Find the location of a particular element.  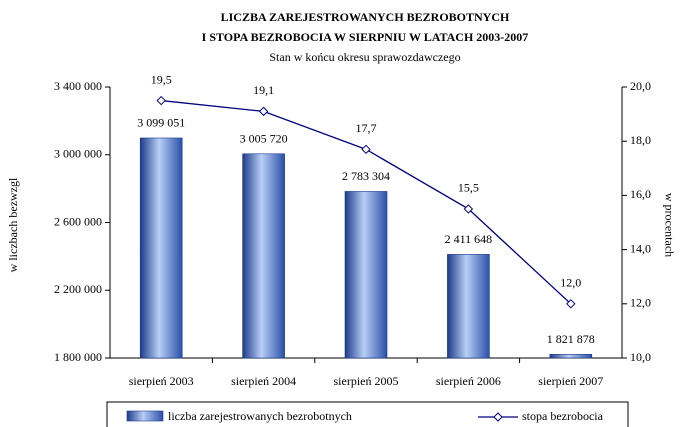

chart-subtitle: Stan w końcu okresu sprawozdawczego is located at coordinates (364, 57).